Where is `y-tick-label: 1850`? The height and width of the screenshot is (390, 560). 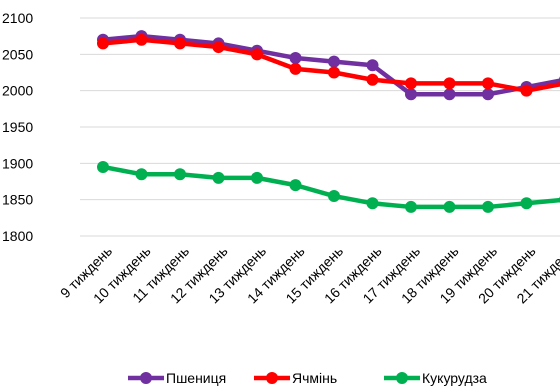 y-tick-label: 1850 is located at coordinates (17, 200).